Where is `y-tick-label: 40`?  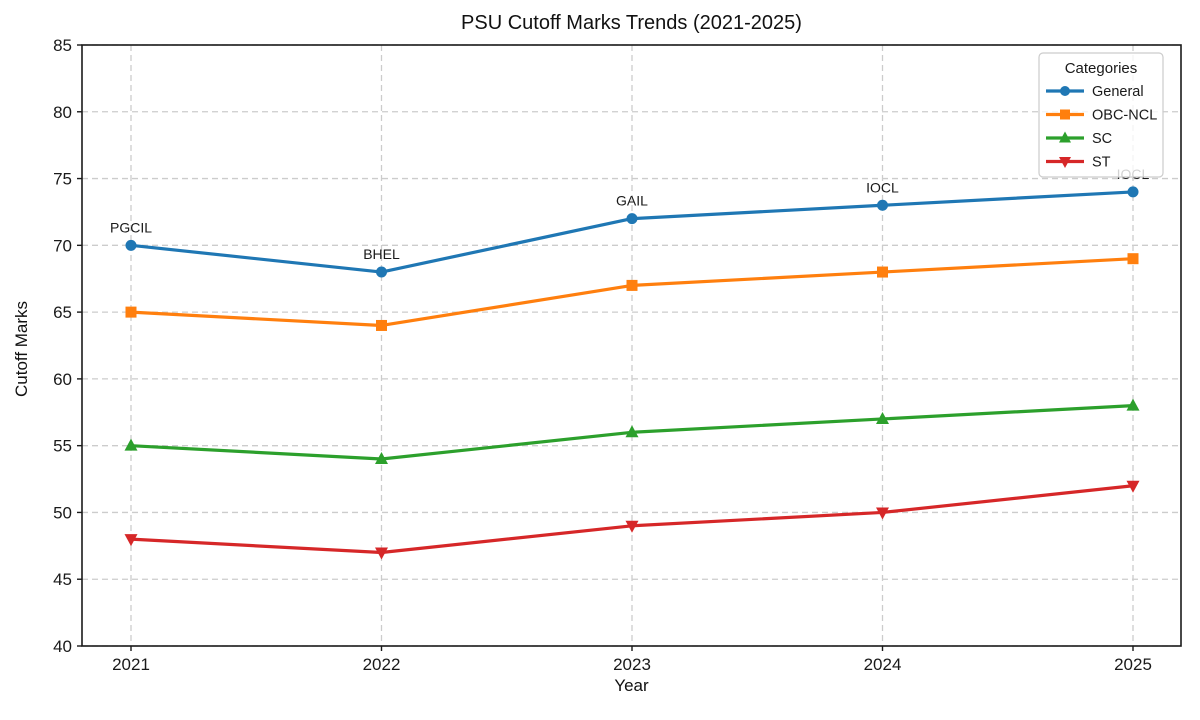
y-tick-label: 40 is located at coordinates (62, 646).